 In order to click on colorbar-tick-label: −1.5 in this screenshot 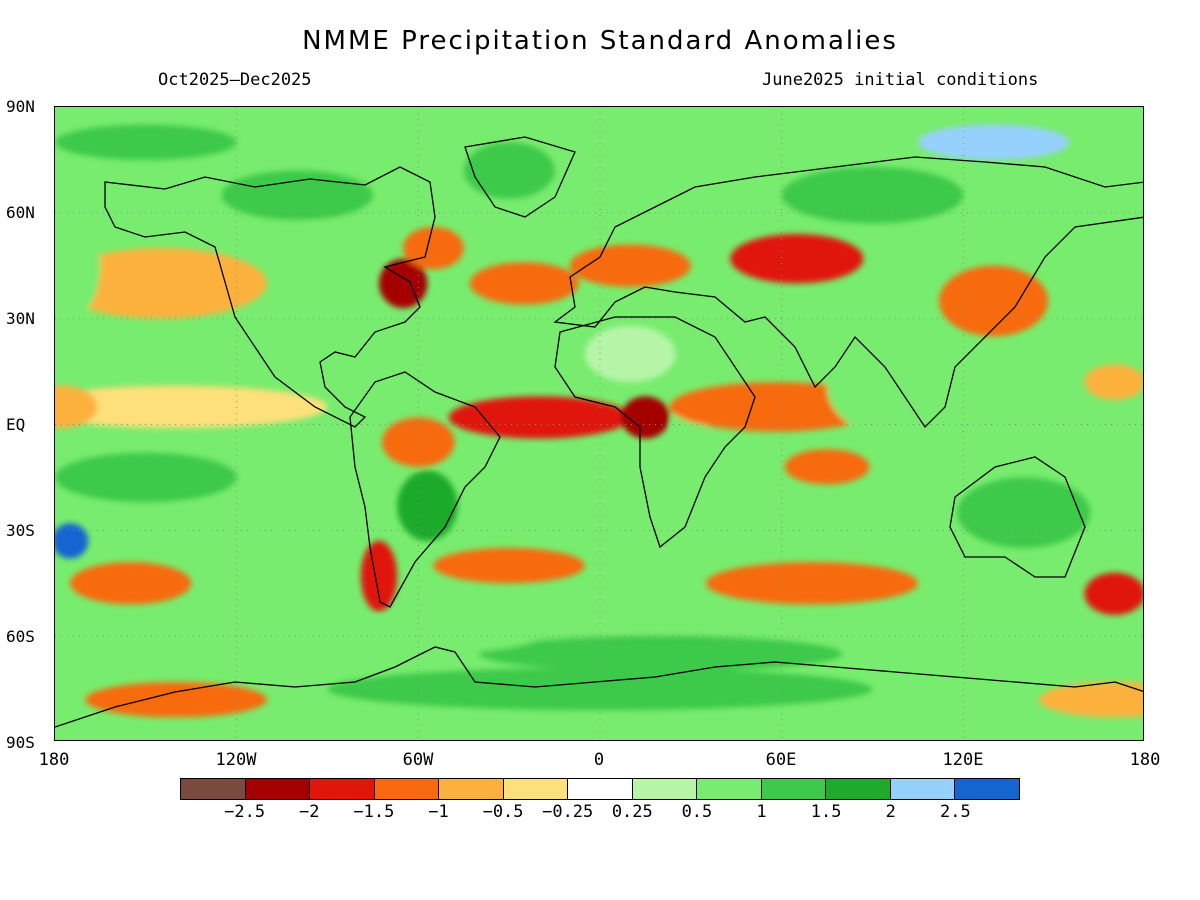, I will do `click(374, 812)`.